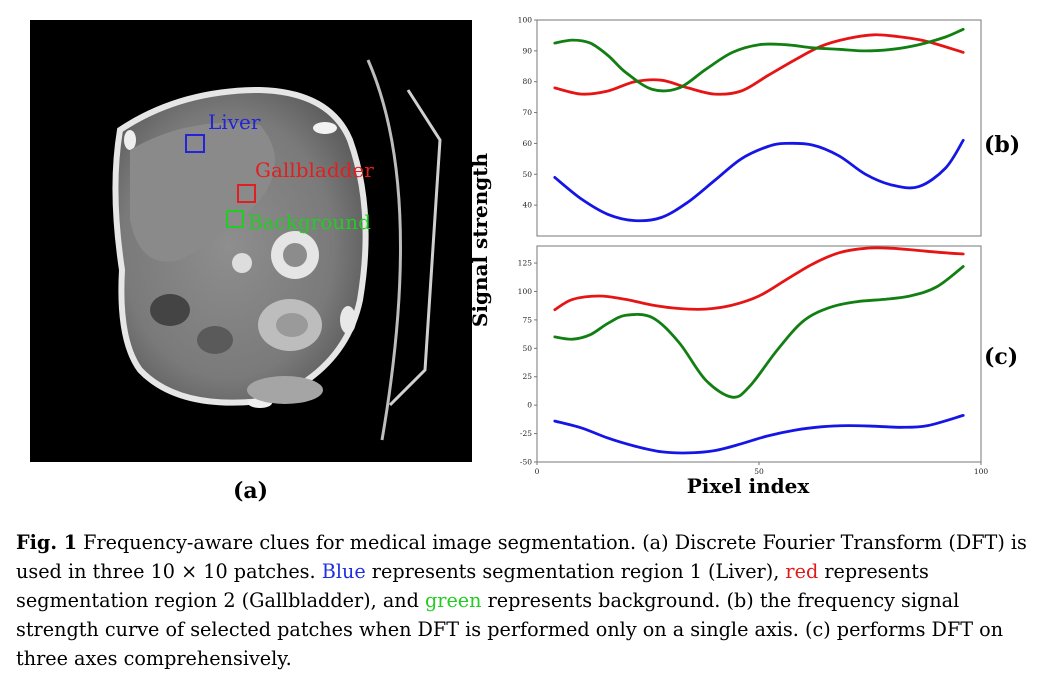  I want to click on muscle, so click(285, 390).